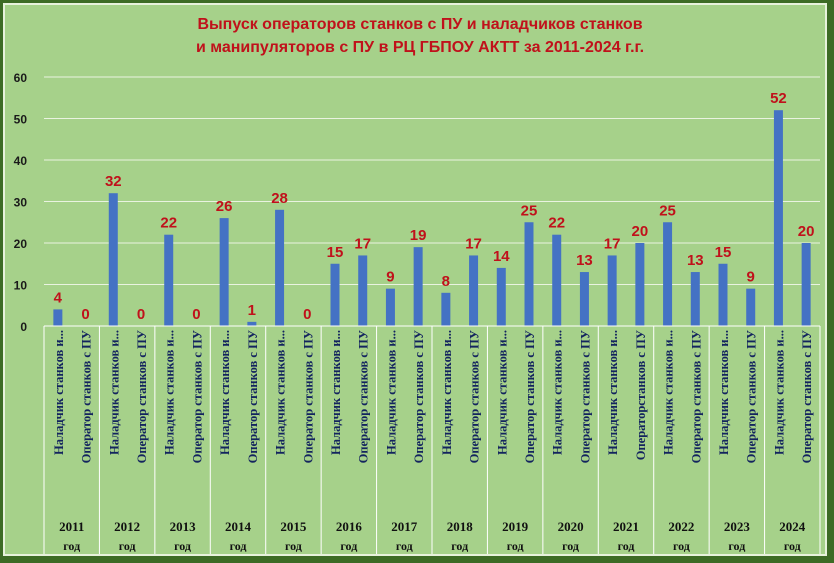 This screenshot has width=834, height=563. Describe the element at coordinates (224, 206) in the screenshot. I see `data-label: 26` at that location.